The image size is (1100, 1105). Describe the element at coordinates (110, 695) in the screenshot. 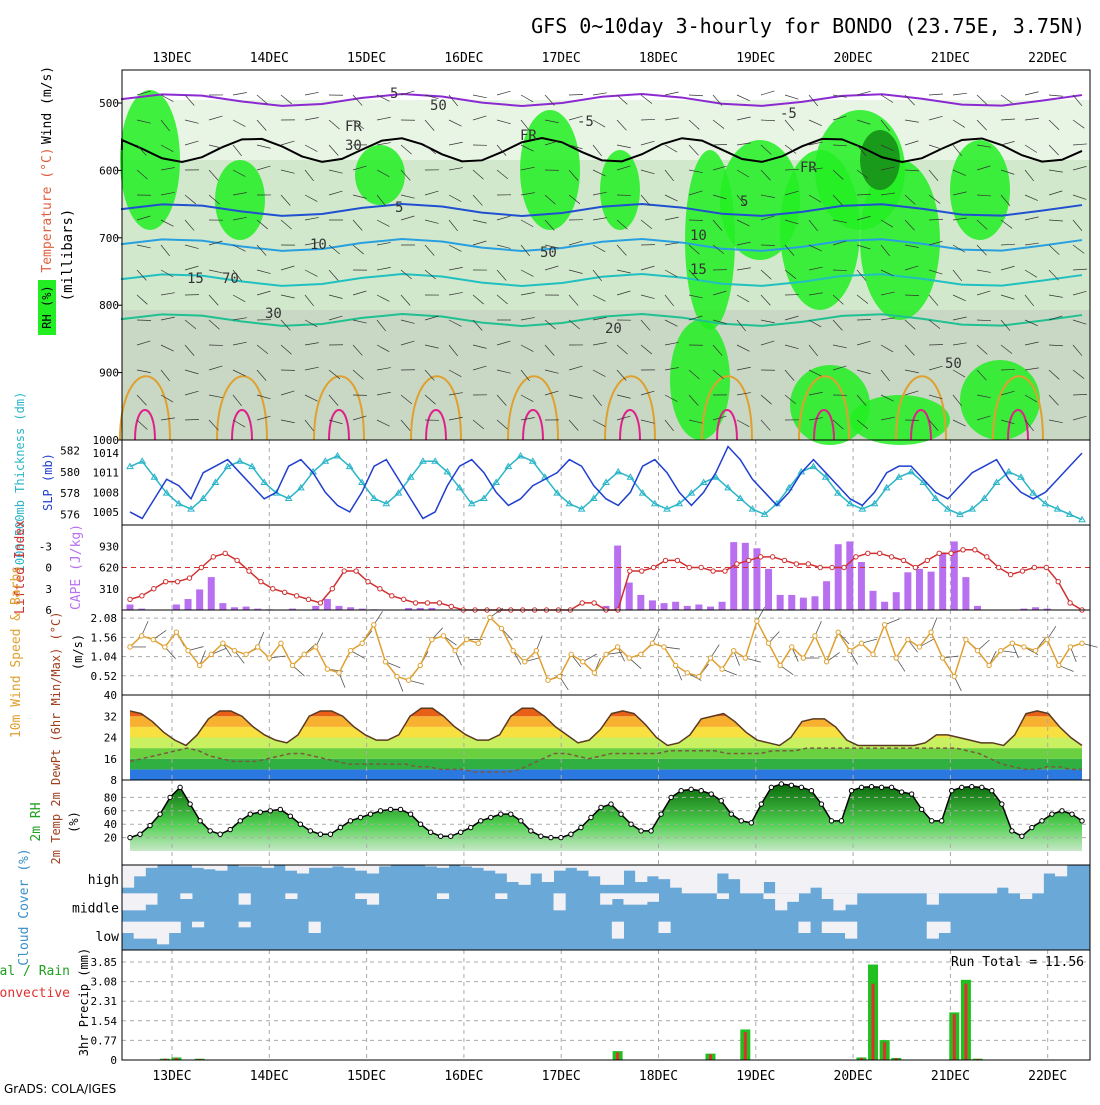

I see `temp2m-tick-label: 40` at that location.